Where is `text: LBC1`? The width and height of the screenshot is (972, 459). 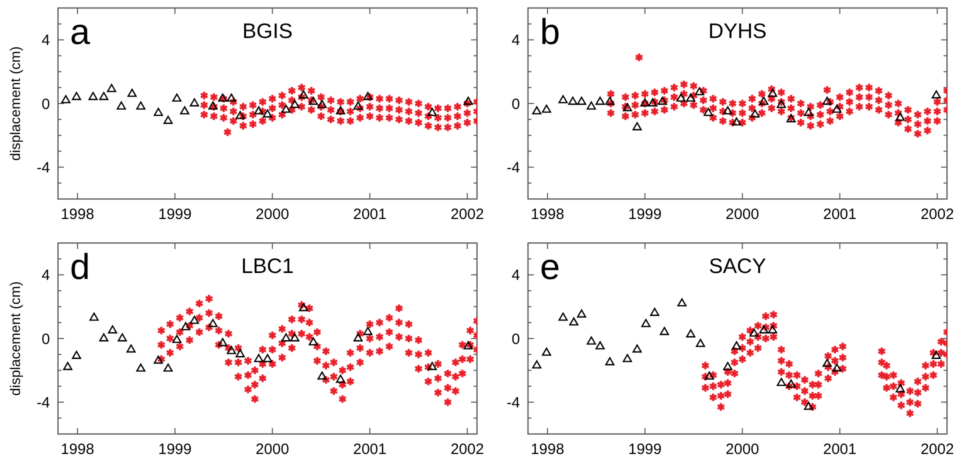 text: LBC1 is located at coordinates (267, 266).